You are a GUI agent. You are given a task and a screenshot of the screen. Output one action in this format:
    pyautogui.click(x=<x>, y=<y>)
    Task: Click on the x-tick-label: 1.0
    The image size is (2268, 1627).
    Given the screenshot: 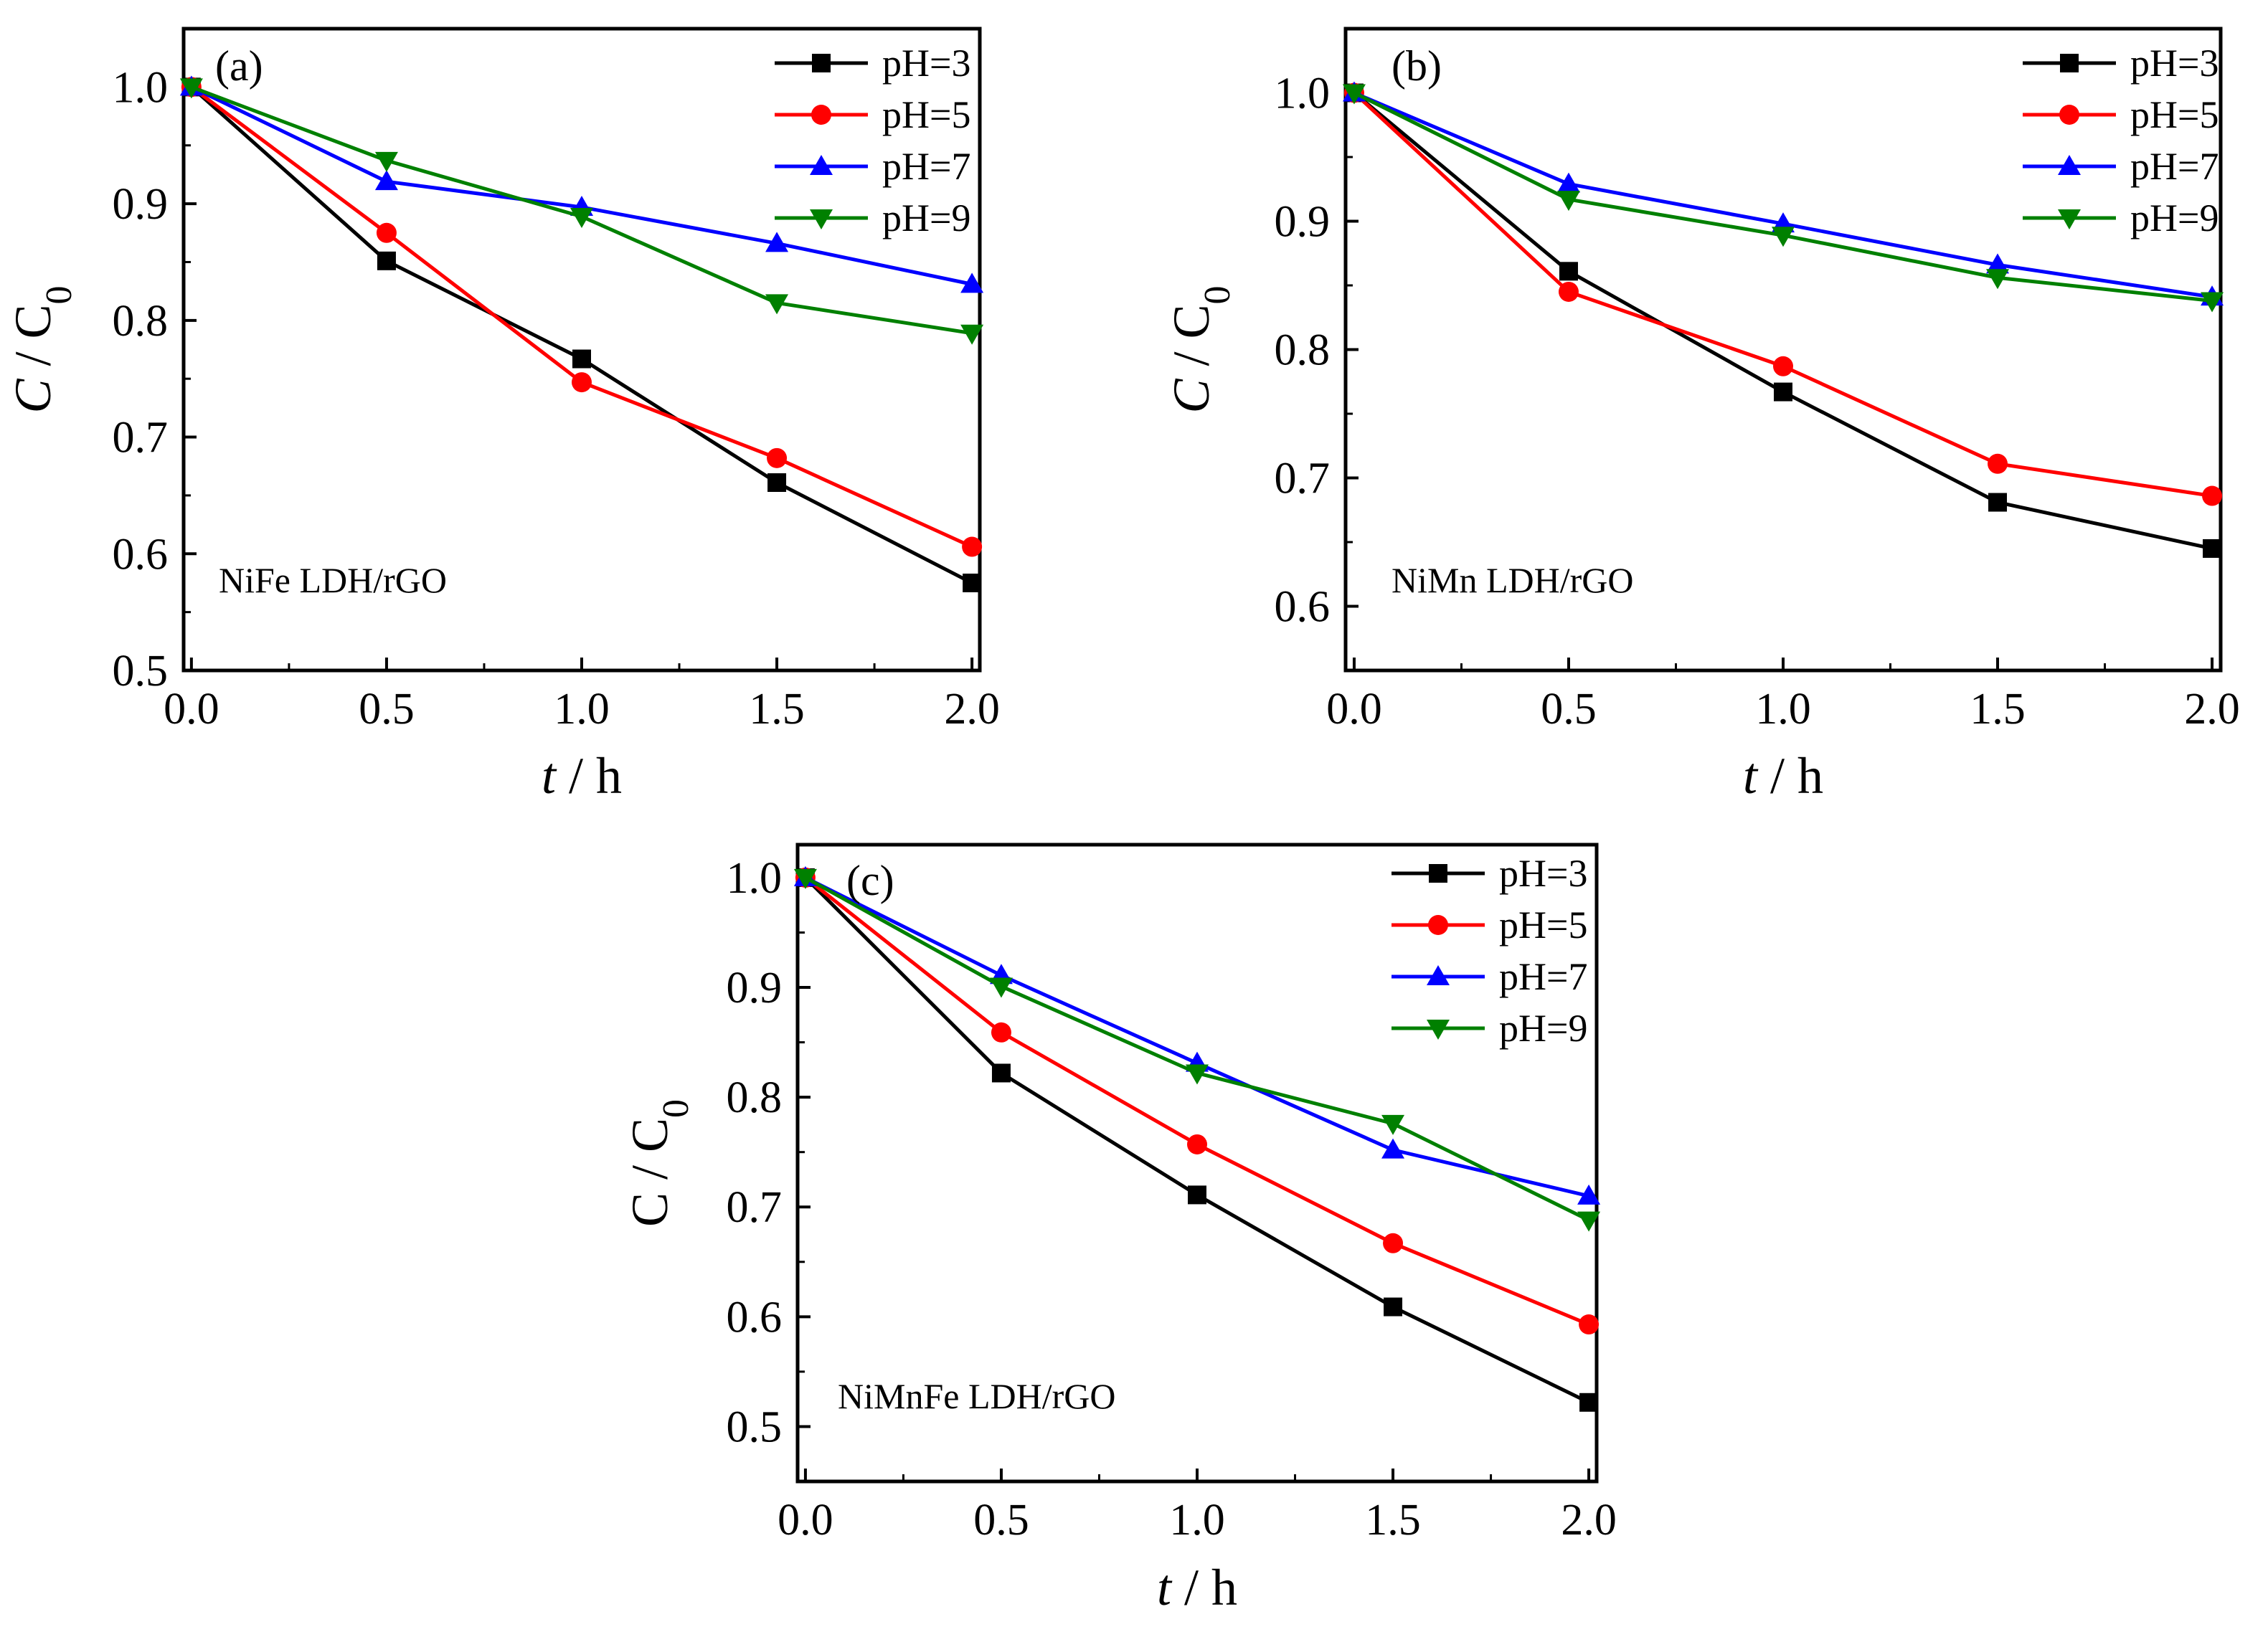 What is the action you would take?
    pyautogui.click(x=1197, y=1520)
    